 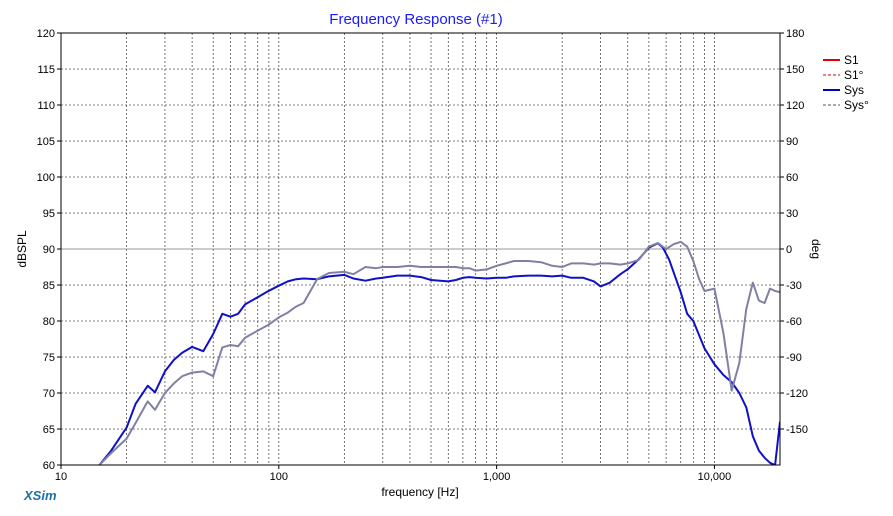 I want to click on y-right-tick-label: 0, so click(x=789, y=250).